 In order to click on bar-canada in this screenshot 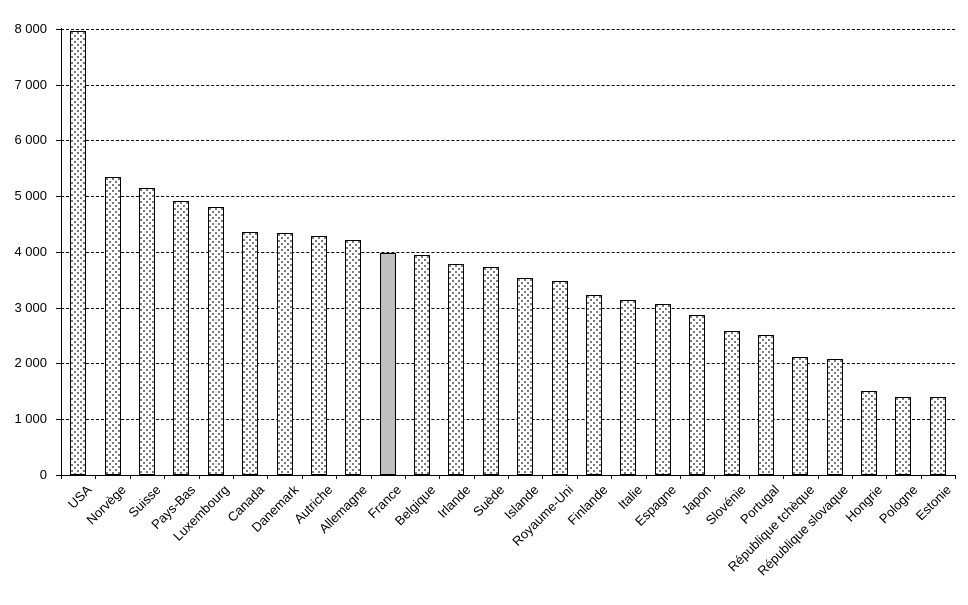, I will do `click(250, 353)`.